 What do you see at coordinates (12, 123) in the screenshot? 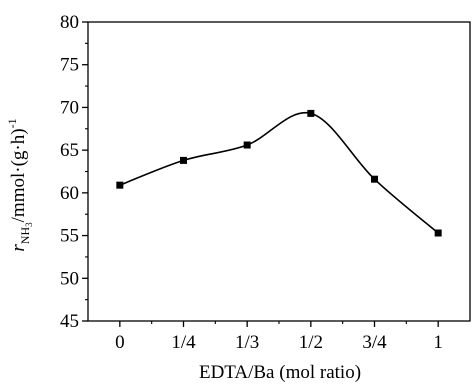
I see `y-axis-label-superscript: -1` at bounding box center [12, 123].